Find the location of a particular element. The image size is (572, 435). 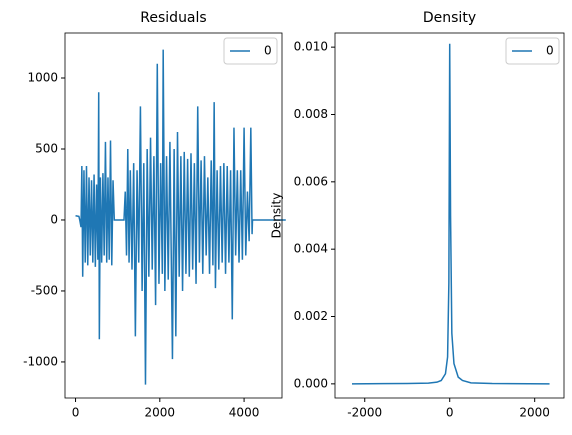

chart-title: Residuals is located at coordinates (173, 18).